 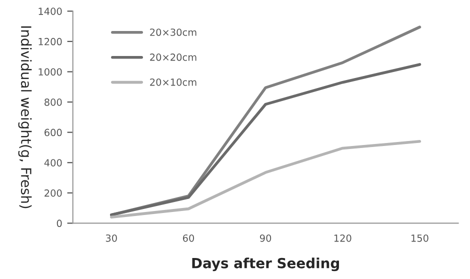 What do you see at coordinates (53, 132) in the screenshot?
I see `y-tick-label: 600` at bounding box center [53, 132].